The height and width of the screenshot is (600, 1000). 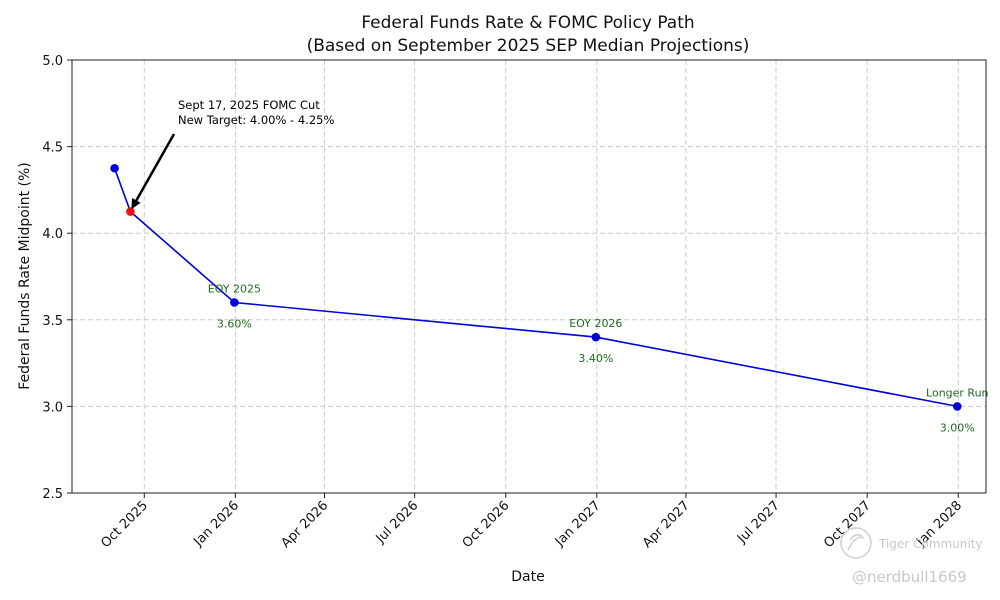 I want to click on x-tick-label: Jul 2027, so click(x=758, y=522).